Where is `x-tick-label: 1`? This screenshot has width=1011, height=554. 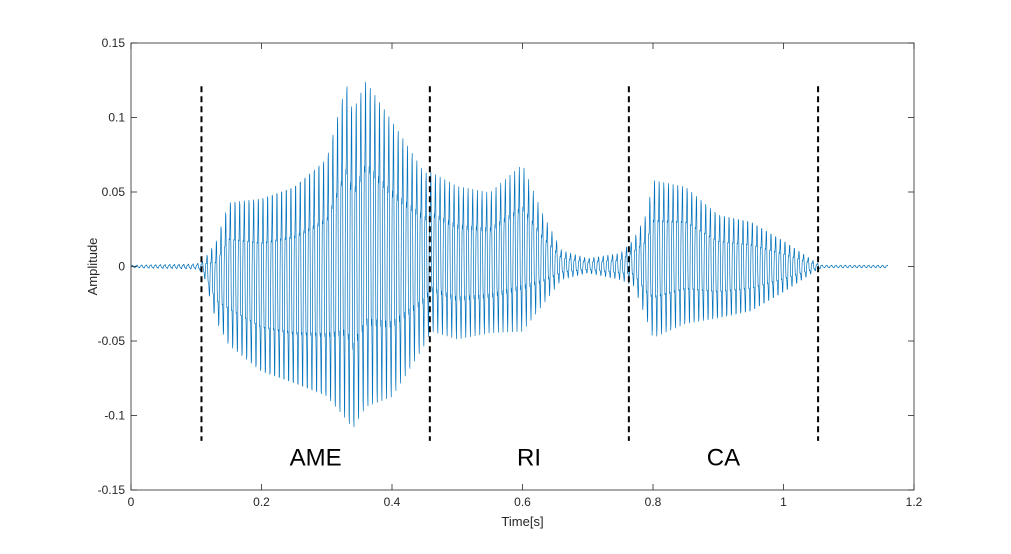 x-tick-label: 1 is located at coordinates (783, 502).